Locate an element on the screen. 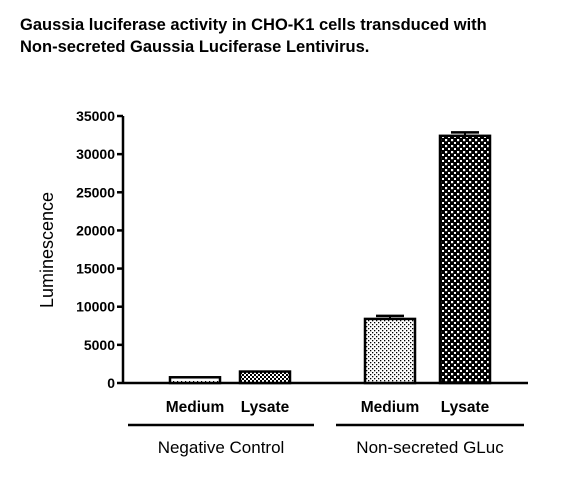  y-tick-label: 0 is located at coordinates (111, 383).